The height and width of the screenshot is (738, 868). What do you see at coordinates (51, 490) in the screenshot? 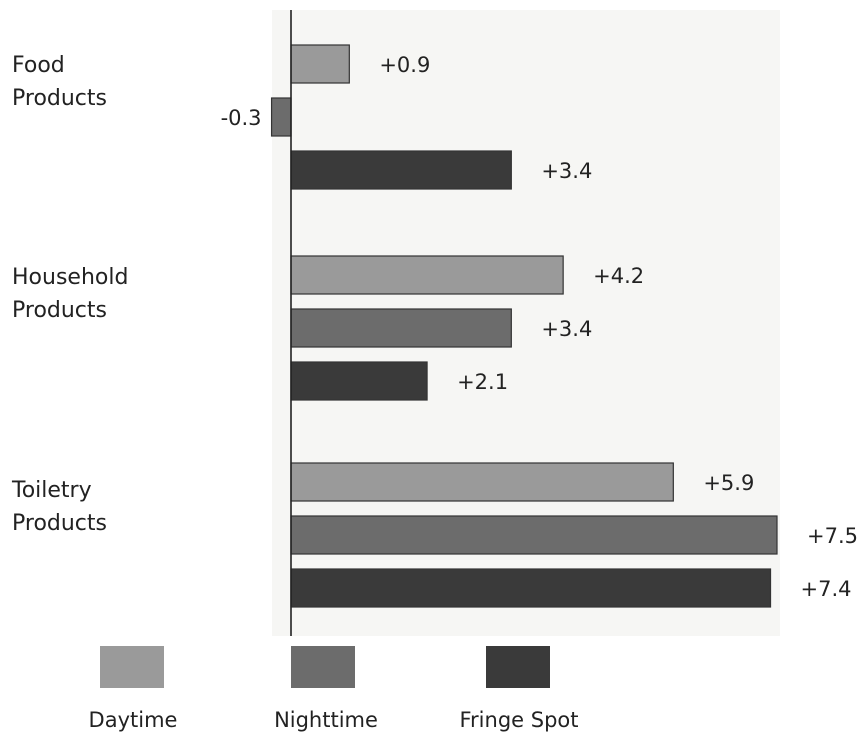
I see `category-label-2-line-0: Toiletry` at bounding box center [51, 490].